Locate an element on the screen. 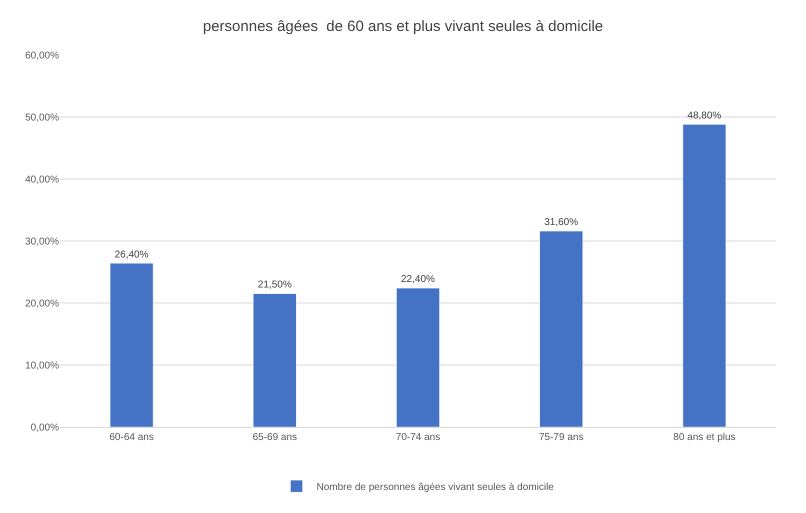 The width and height of the screenshot is (806, 513). x-tick-label: 70-74 ans is located at coordinates (418, 437).